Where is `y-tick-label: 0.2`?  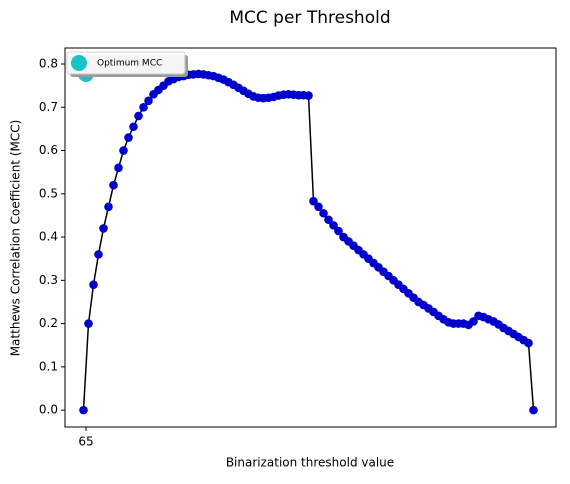 y-tick-label: 0.2 is located at coordinates (48, 323).